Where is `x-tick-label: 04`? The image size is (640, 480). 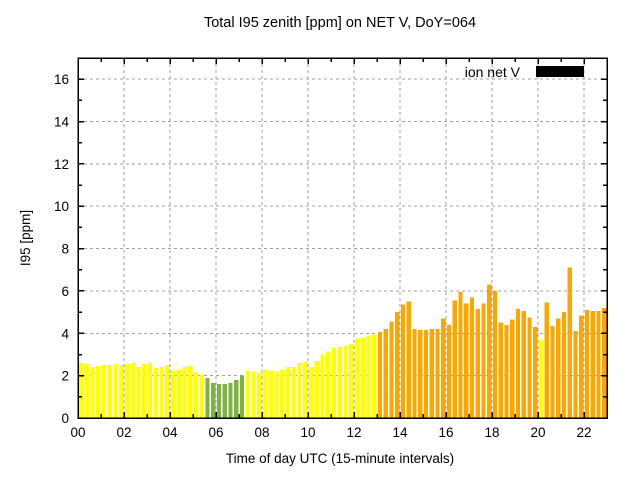 x-tick-label: 04 is located at coordinates (170, 432).